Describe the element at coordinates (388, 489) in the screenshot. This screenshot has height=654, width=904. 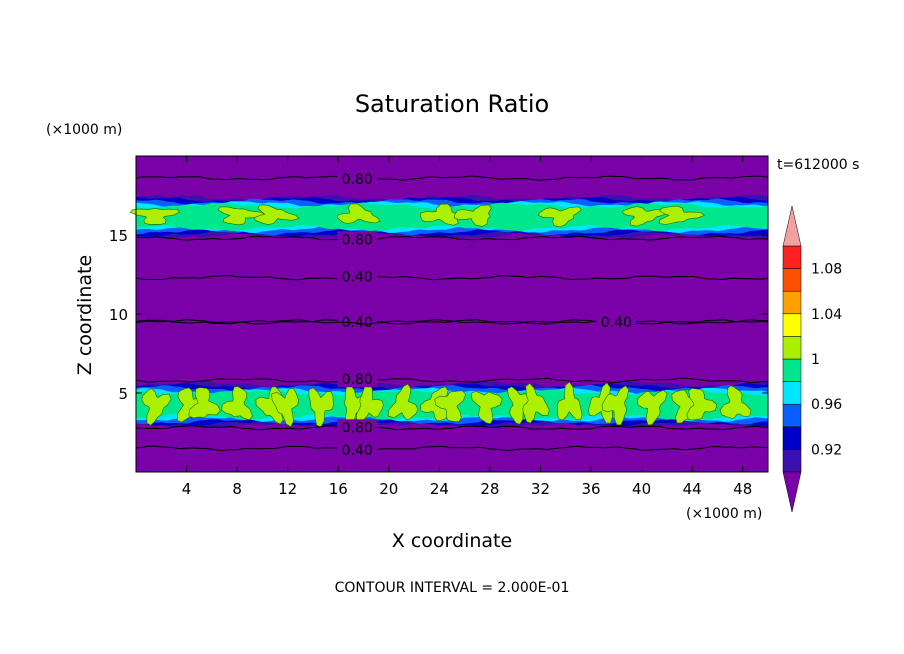
I see `x-tick-label: 20` at that location.